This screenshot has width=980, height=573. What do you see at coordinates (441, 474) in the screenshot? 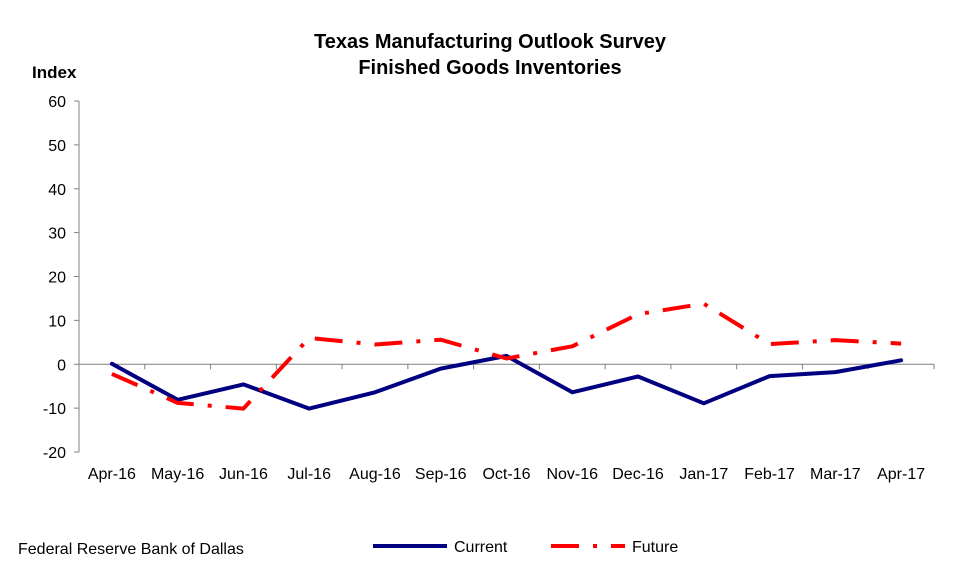
I see `x-tick-label: Sep-16` at bounding box center [441, 474].